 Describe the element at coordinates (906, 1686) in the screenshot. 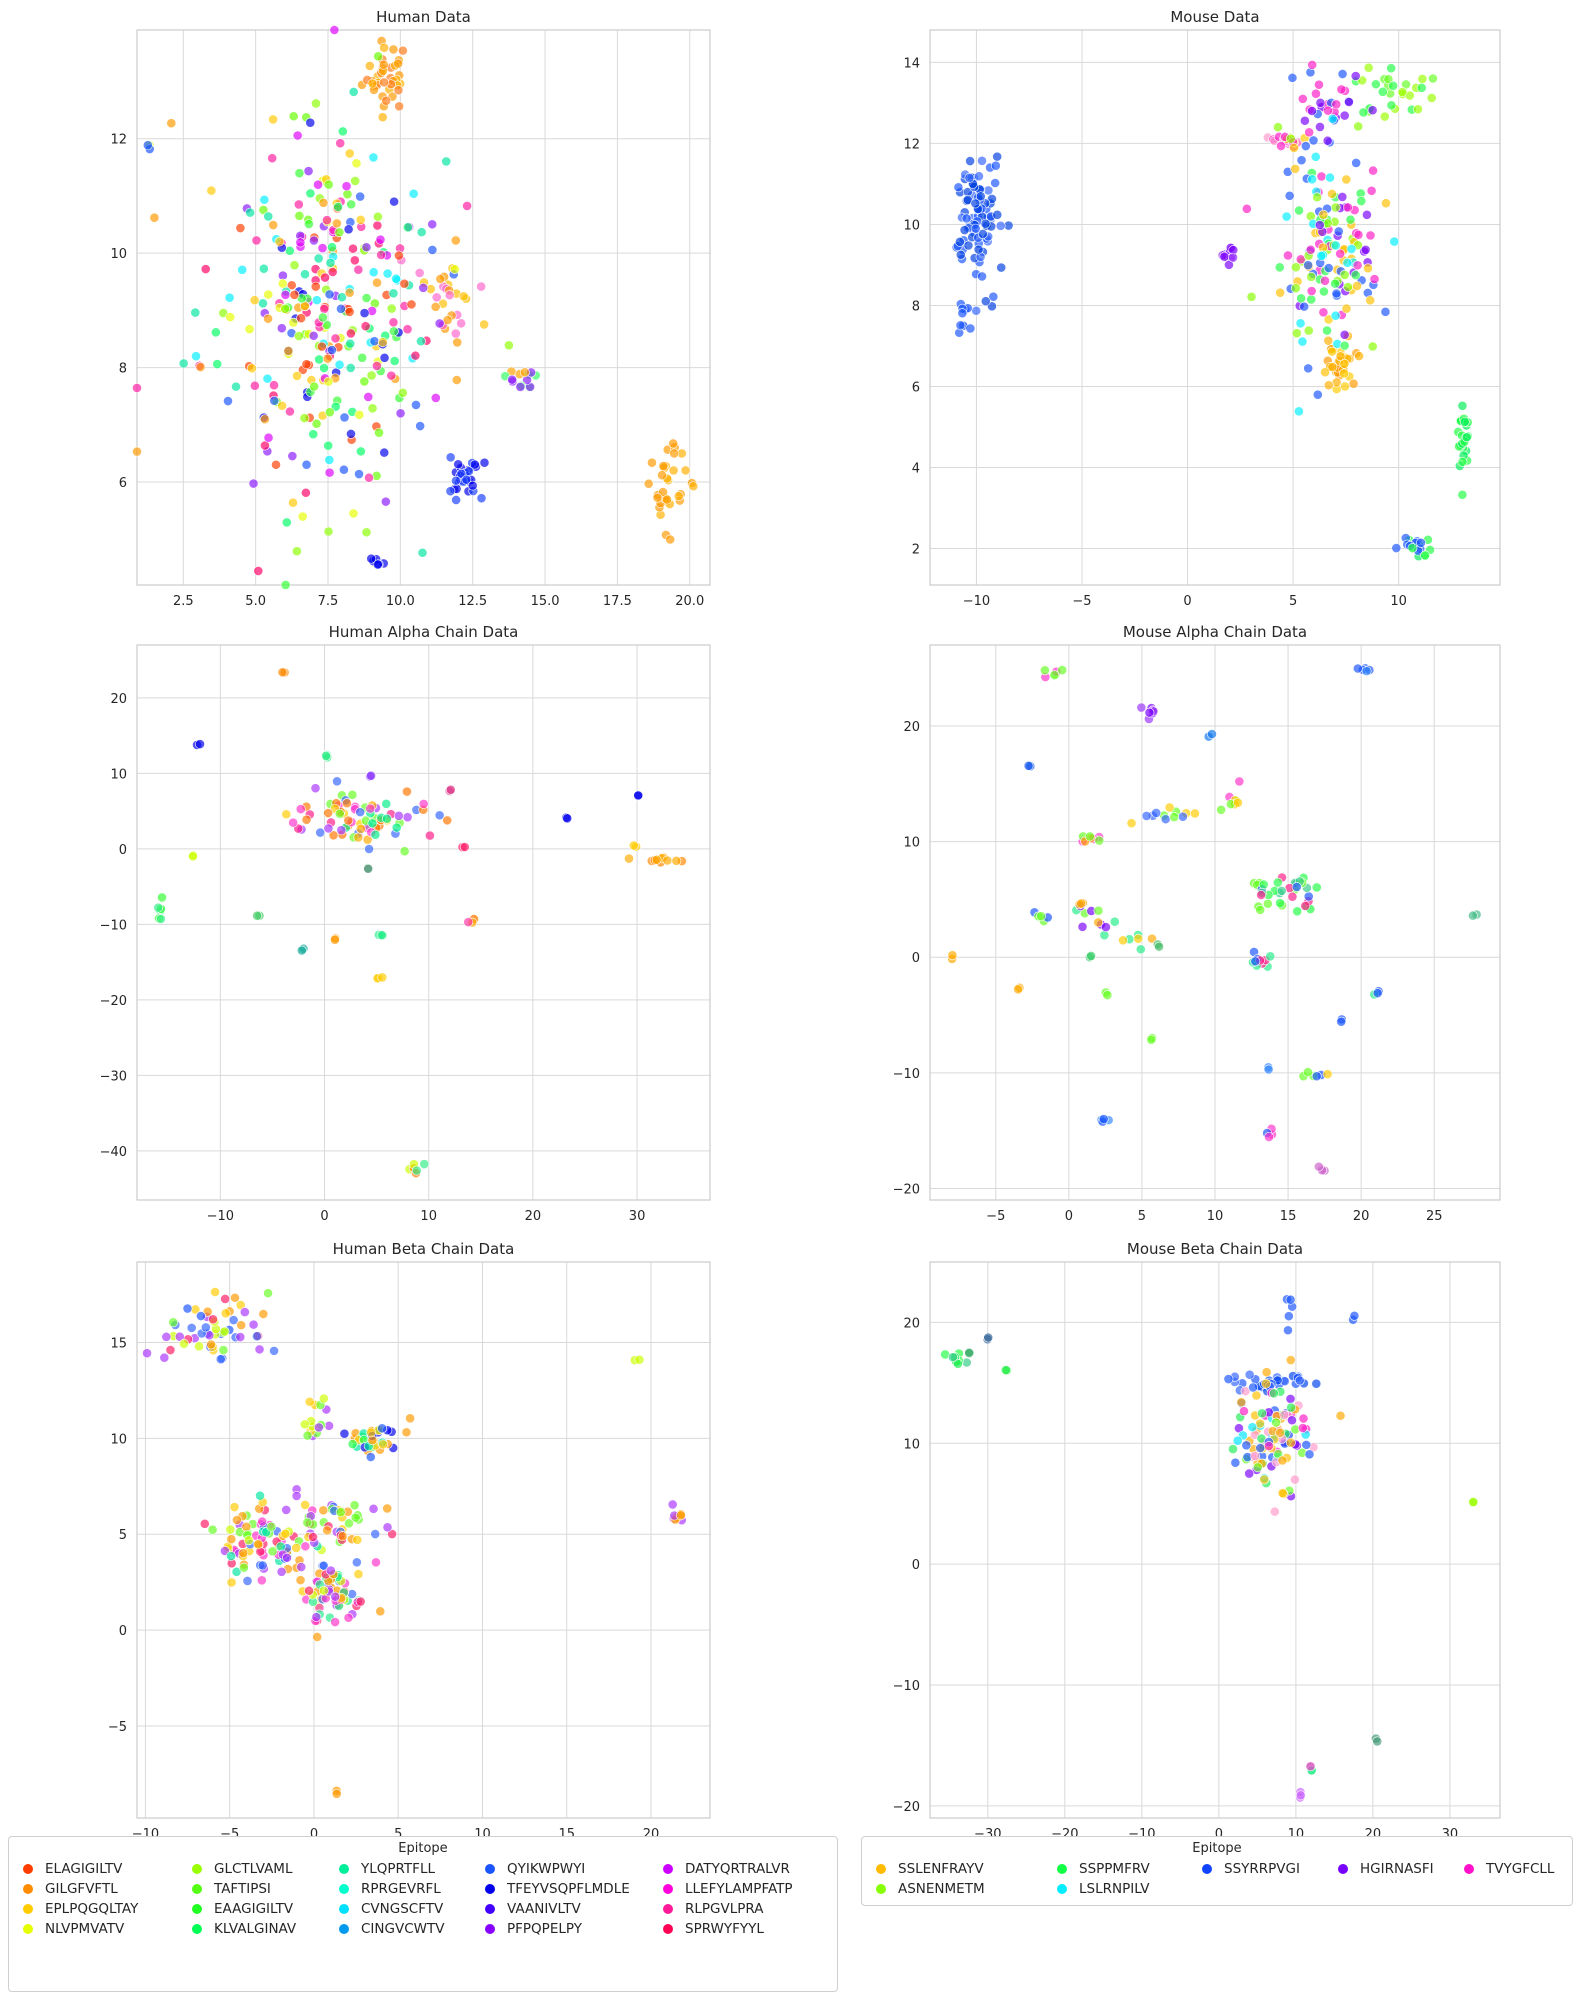

I see `y-tick-label: −10` at that location.